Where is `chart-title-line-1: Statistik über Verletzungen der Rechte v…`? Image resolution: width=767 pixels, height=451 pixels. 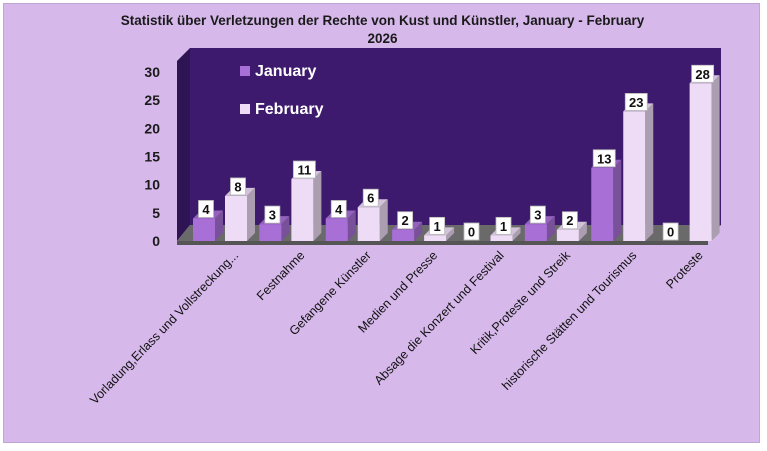 chart-title-line-1: Statistik über Verletzungen der Rechte v… is located at coordinates (382, 20).